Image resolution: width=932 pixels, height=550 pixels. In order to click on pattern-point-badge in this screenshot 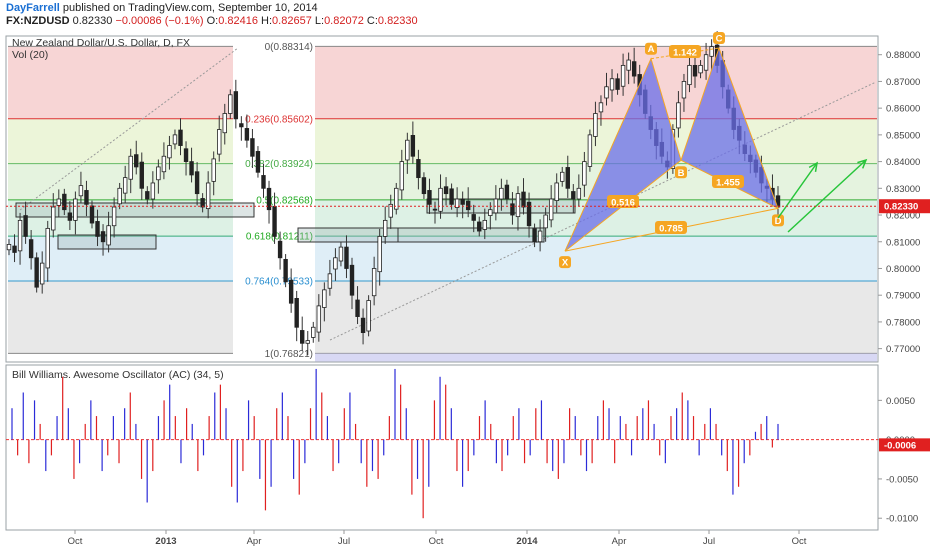, I will do `click(778, 220)`.